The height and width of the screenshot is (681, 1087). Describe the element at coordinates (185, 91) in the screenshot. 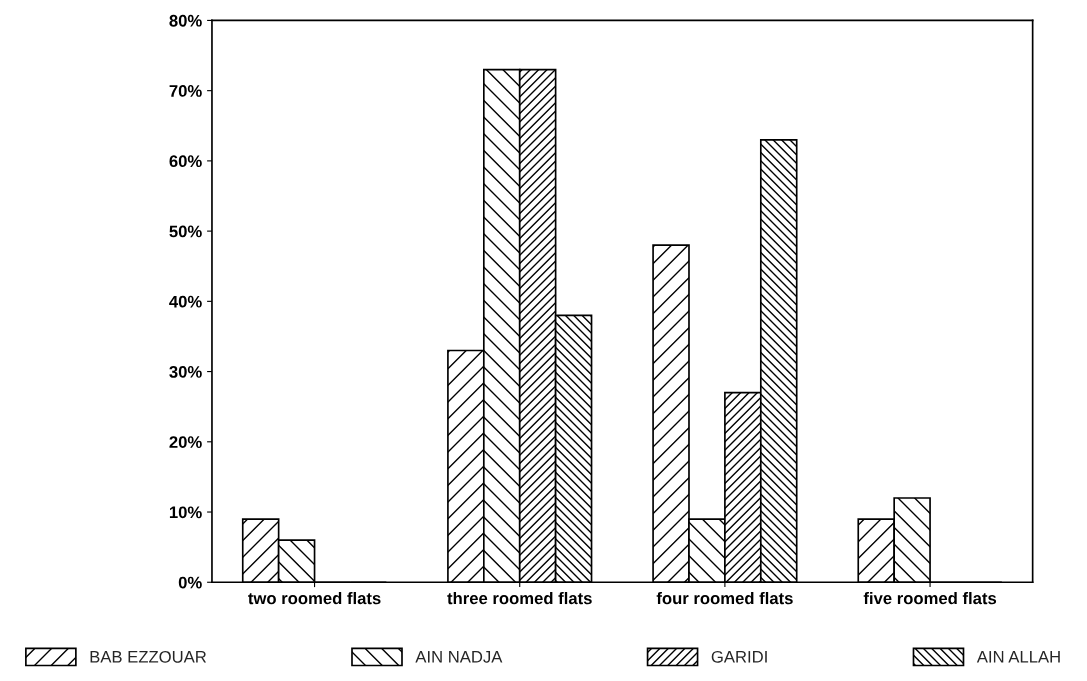

I see `y-tick-label: 70%` at that location.